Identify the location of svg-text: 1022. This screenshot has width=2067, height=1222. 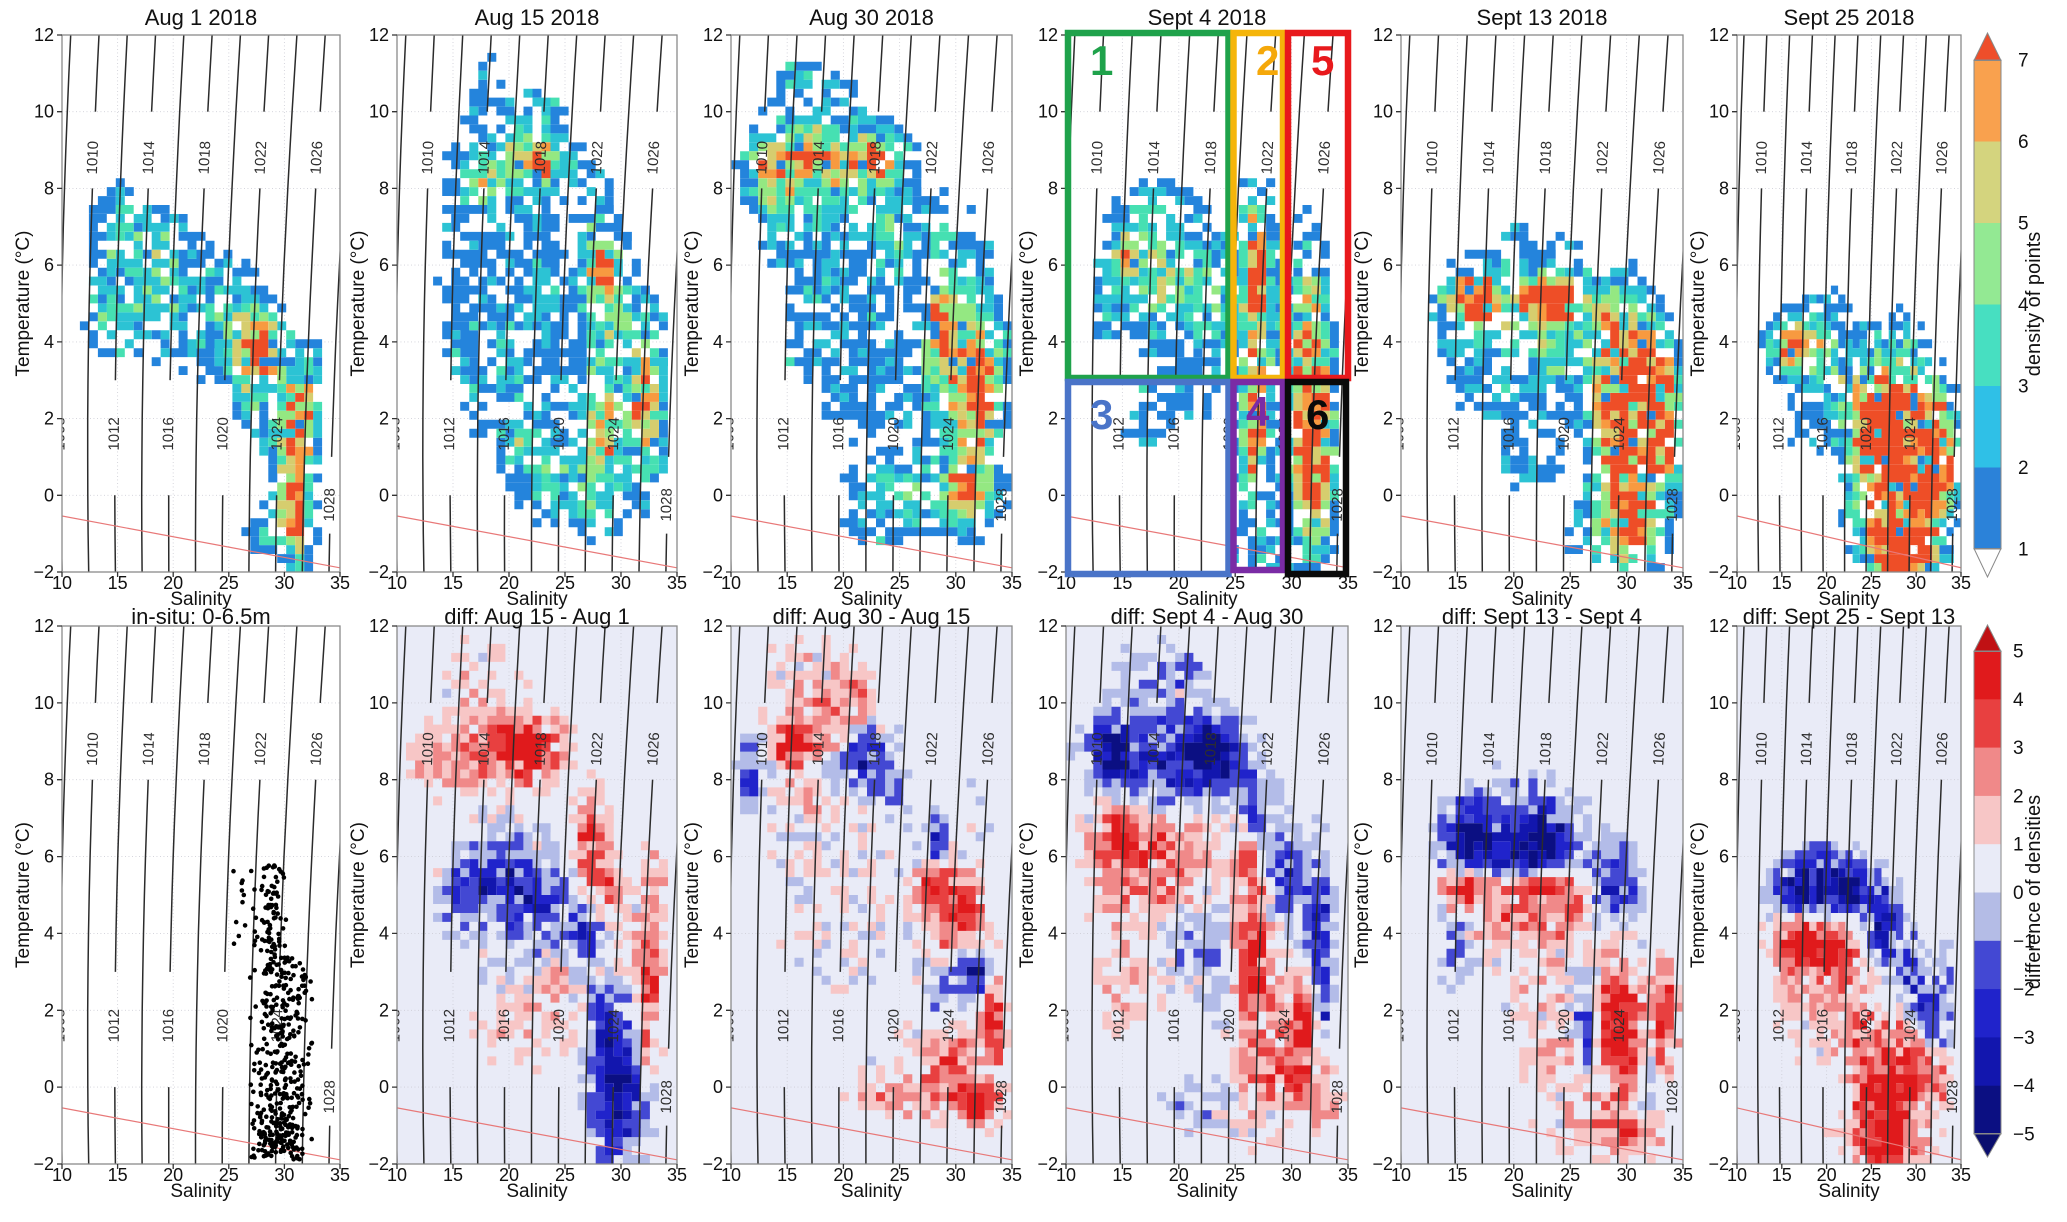
(261, 158).